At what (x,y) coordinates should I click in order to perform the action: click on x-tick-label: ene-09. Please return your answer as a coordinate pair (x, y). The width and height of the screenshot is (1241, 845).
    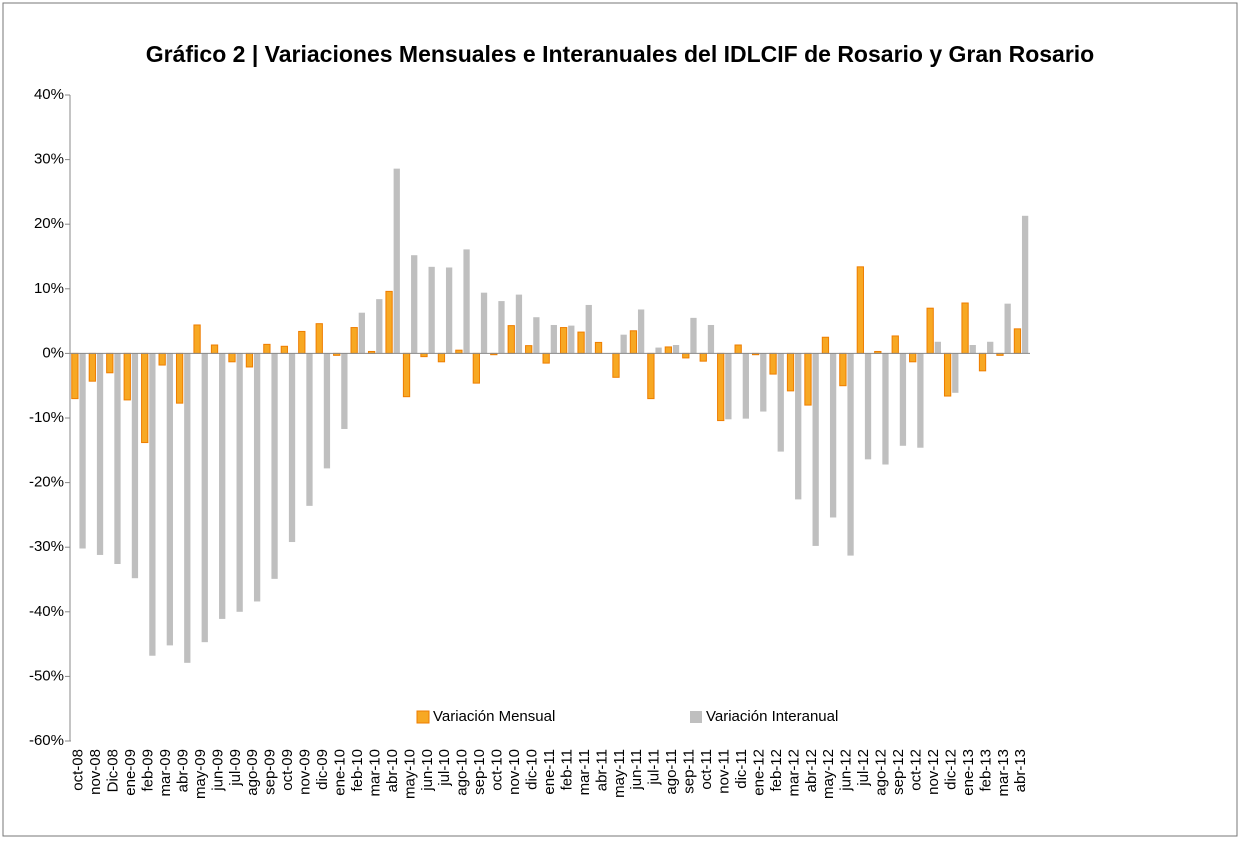
    Looking at the image, I should click on (130, 772).